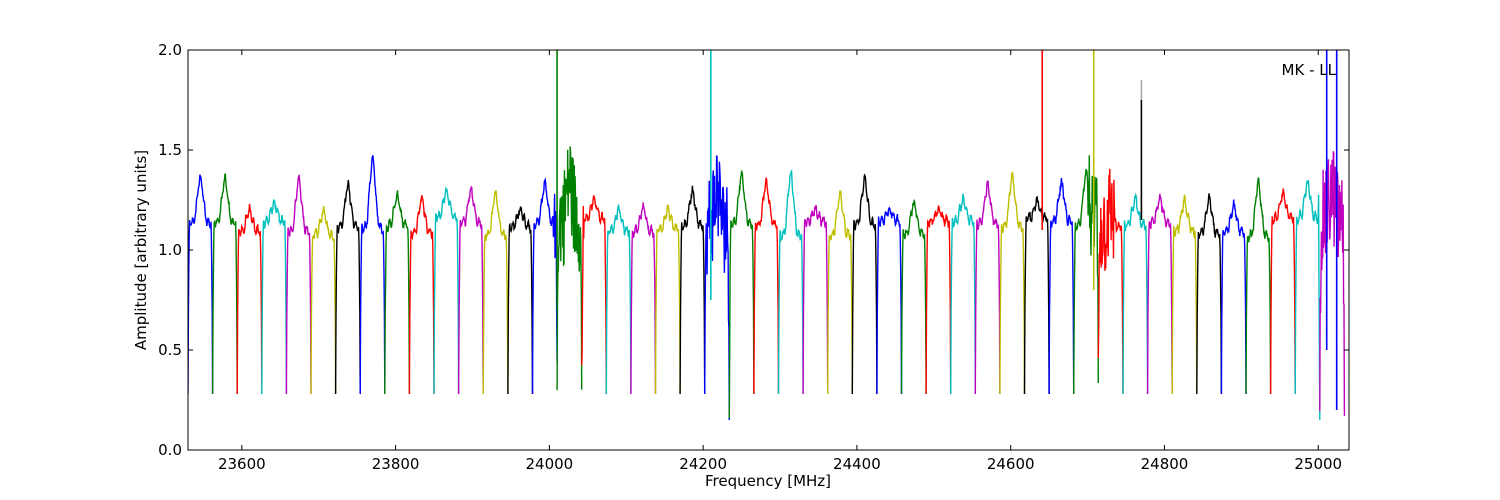 The width and height of the screenshot is (1500, 500). Describe the element at coordinates (170, 350) in the screenshot. I see `y-tick-label: 0.5` at that location.